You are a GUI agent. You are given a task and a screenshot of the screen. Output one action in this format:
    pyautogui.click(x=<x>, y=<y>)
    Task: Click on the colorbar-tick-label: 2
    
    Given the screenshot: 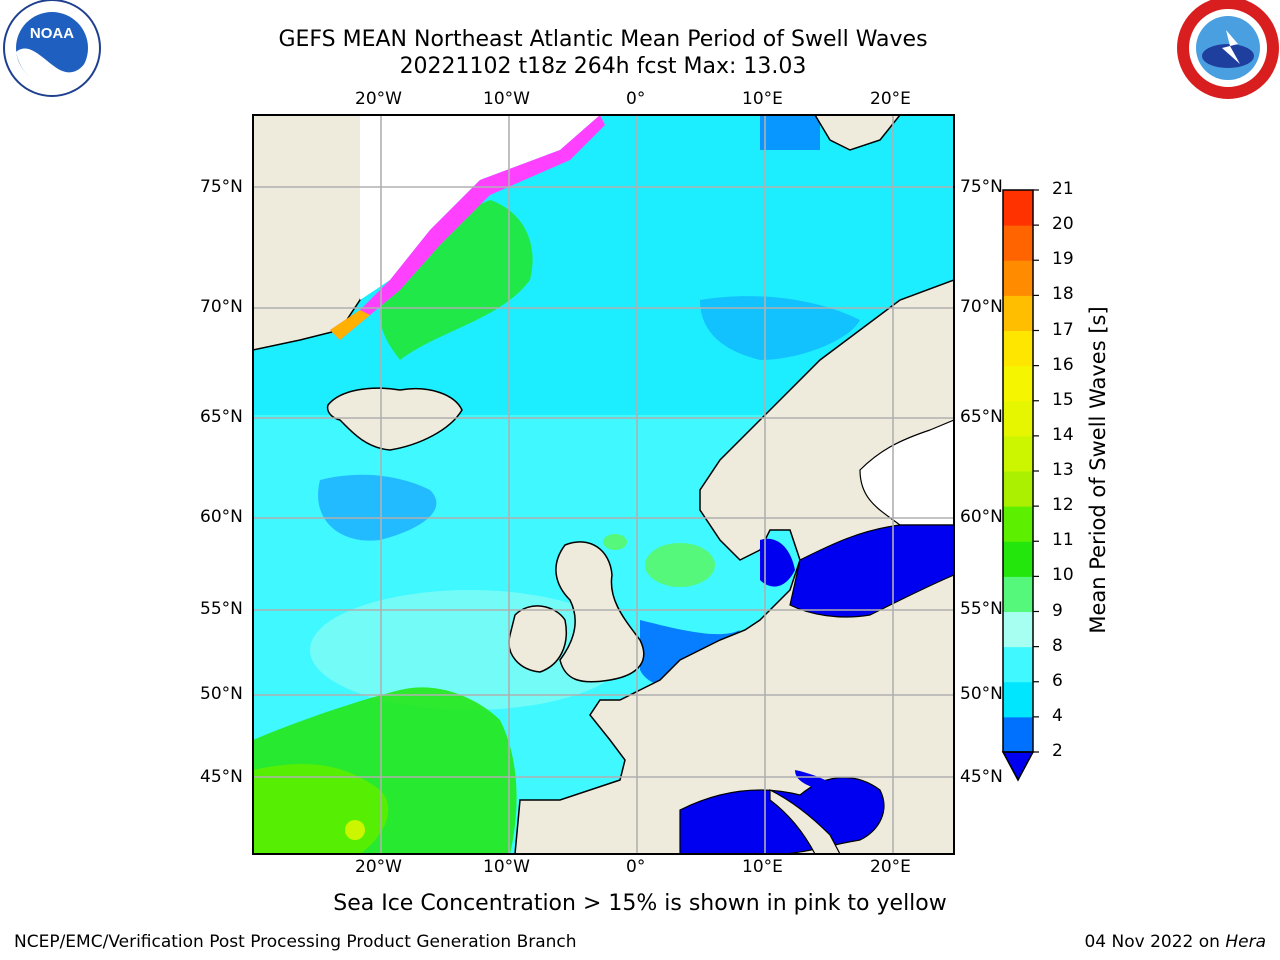 What is the action you would take?
    pyautogui.click(x=1057, y=751)
    